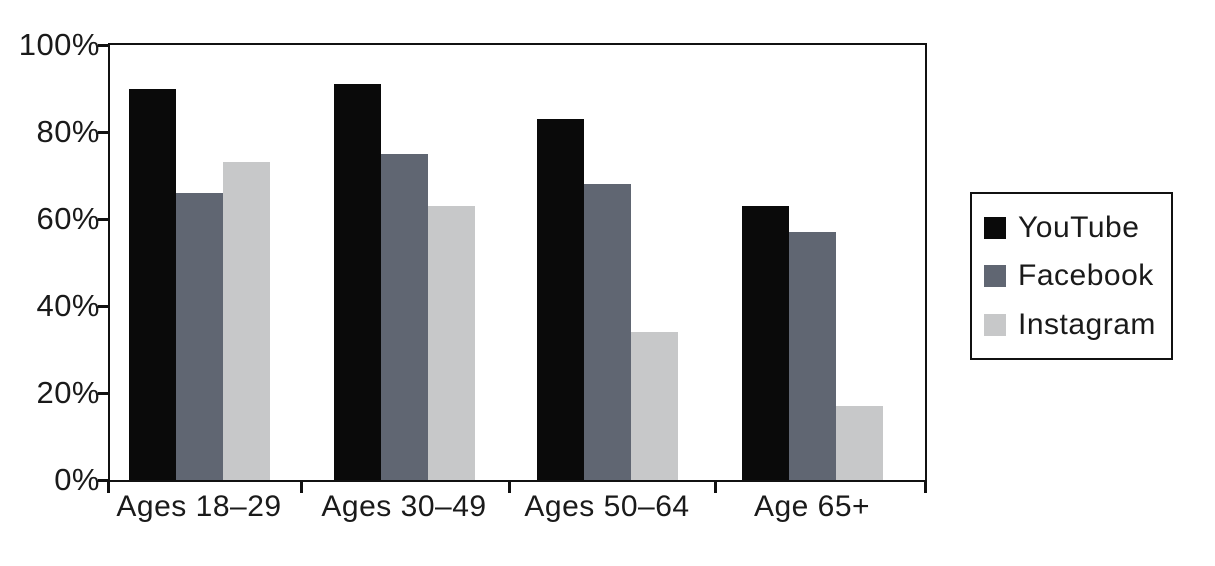 This screenshot has width=1215, height=566. I want to click on y-axis-label-20: 20%, so click(68, 392).